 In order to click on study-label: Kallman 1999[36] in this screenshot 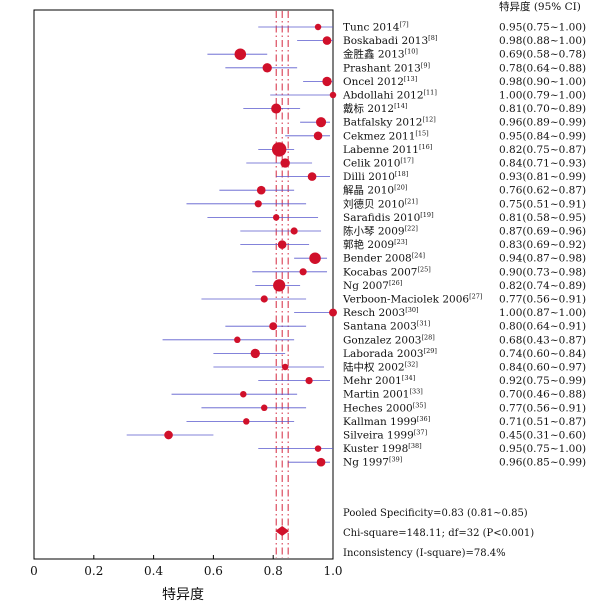, I will do `click(386, 421)`.